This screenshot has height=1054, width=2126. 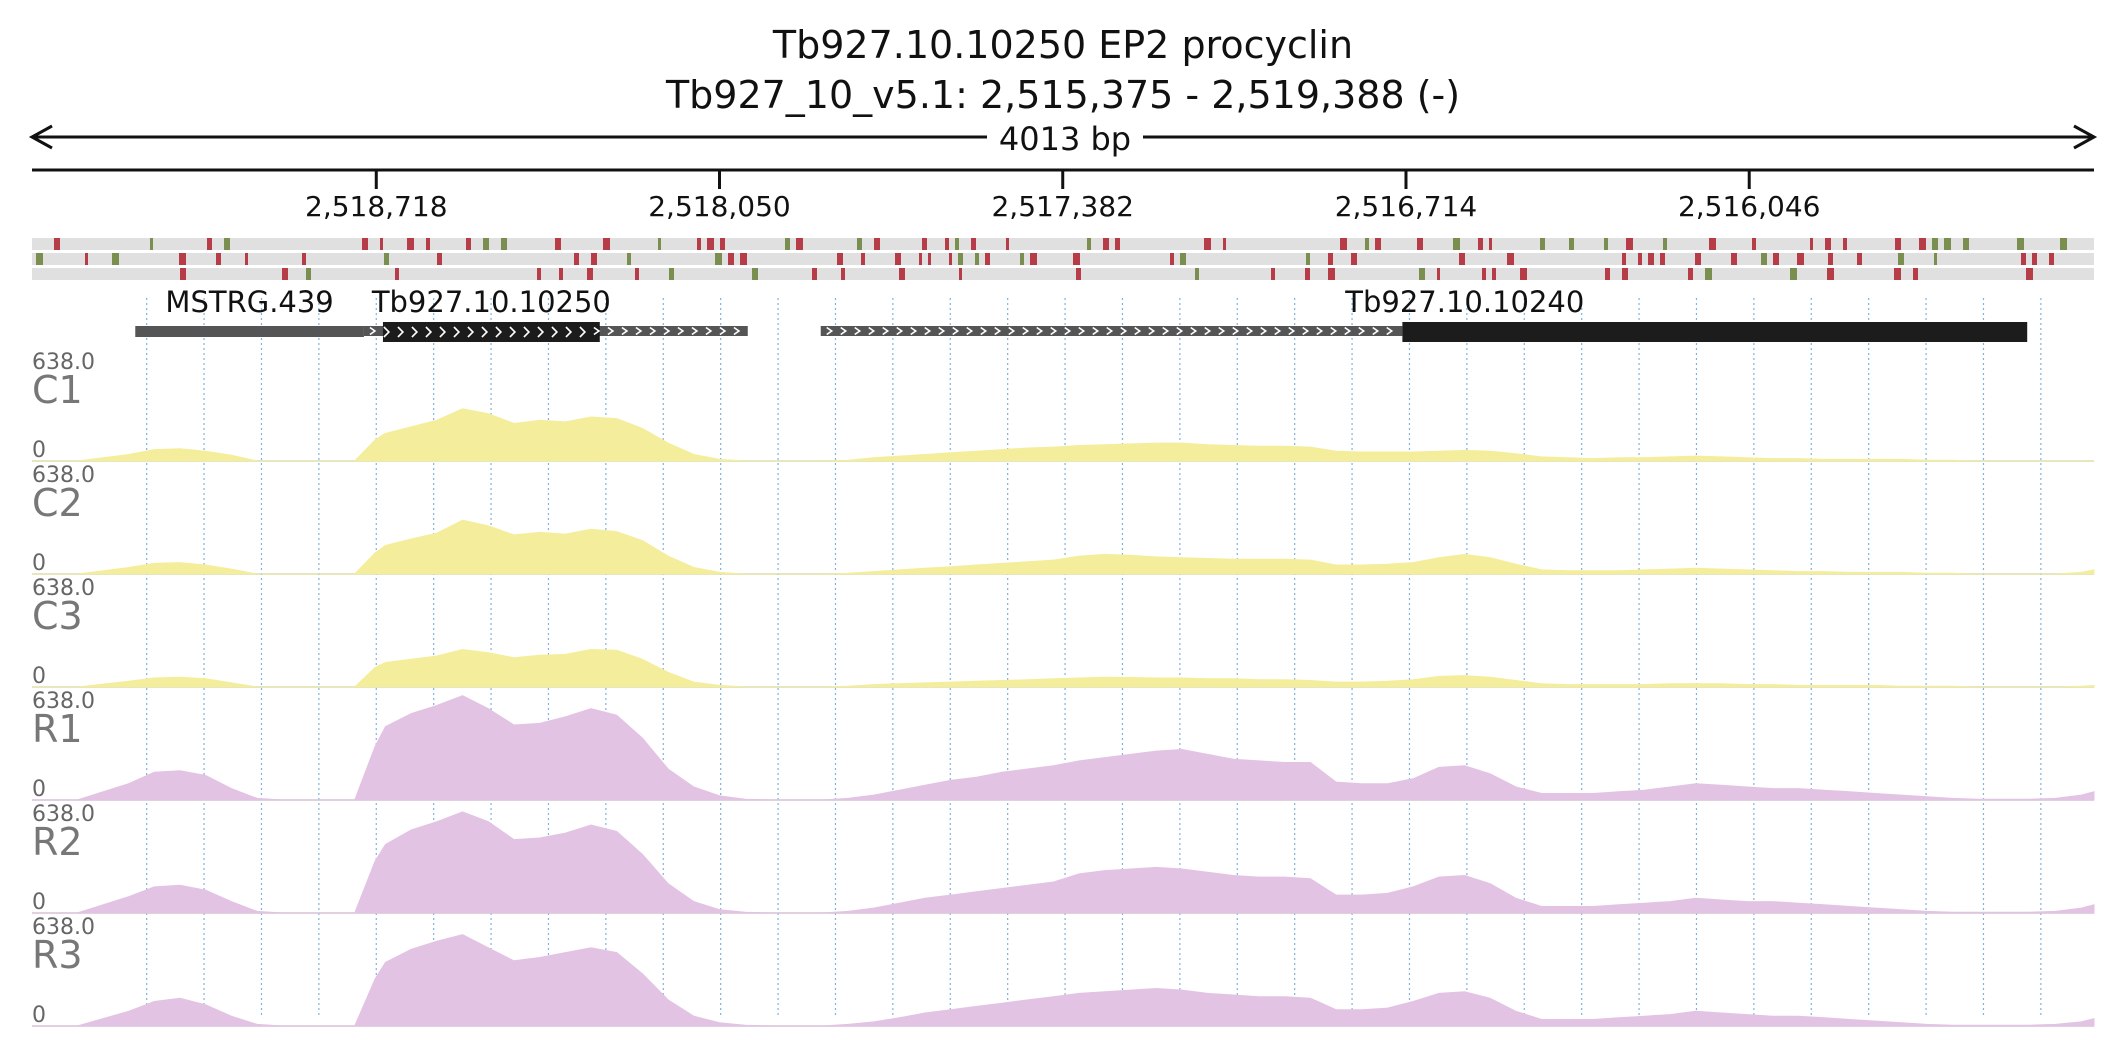 I want to click on track-name-R3: R3, so click(x=57, y=955).